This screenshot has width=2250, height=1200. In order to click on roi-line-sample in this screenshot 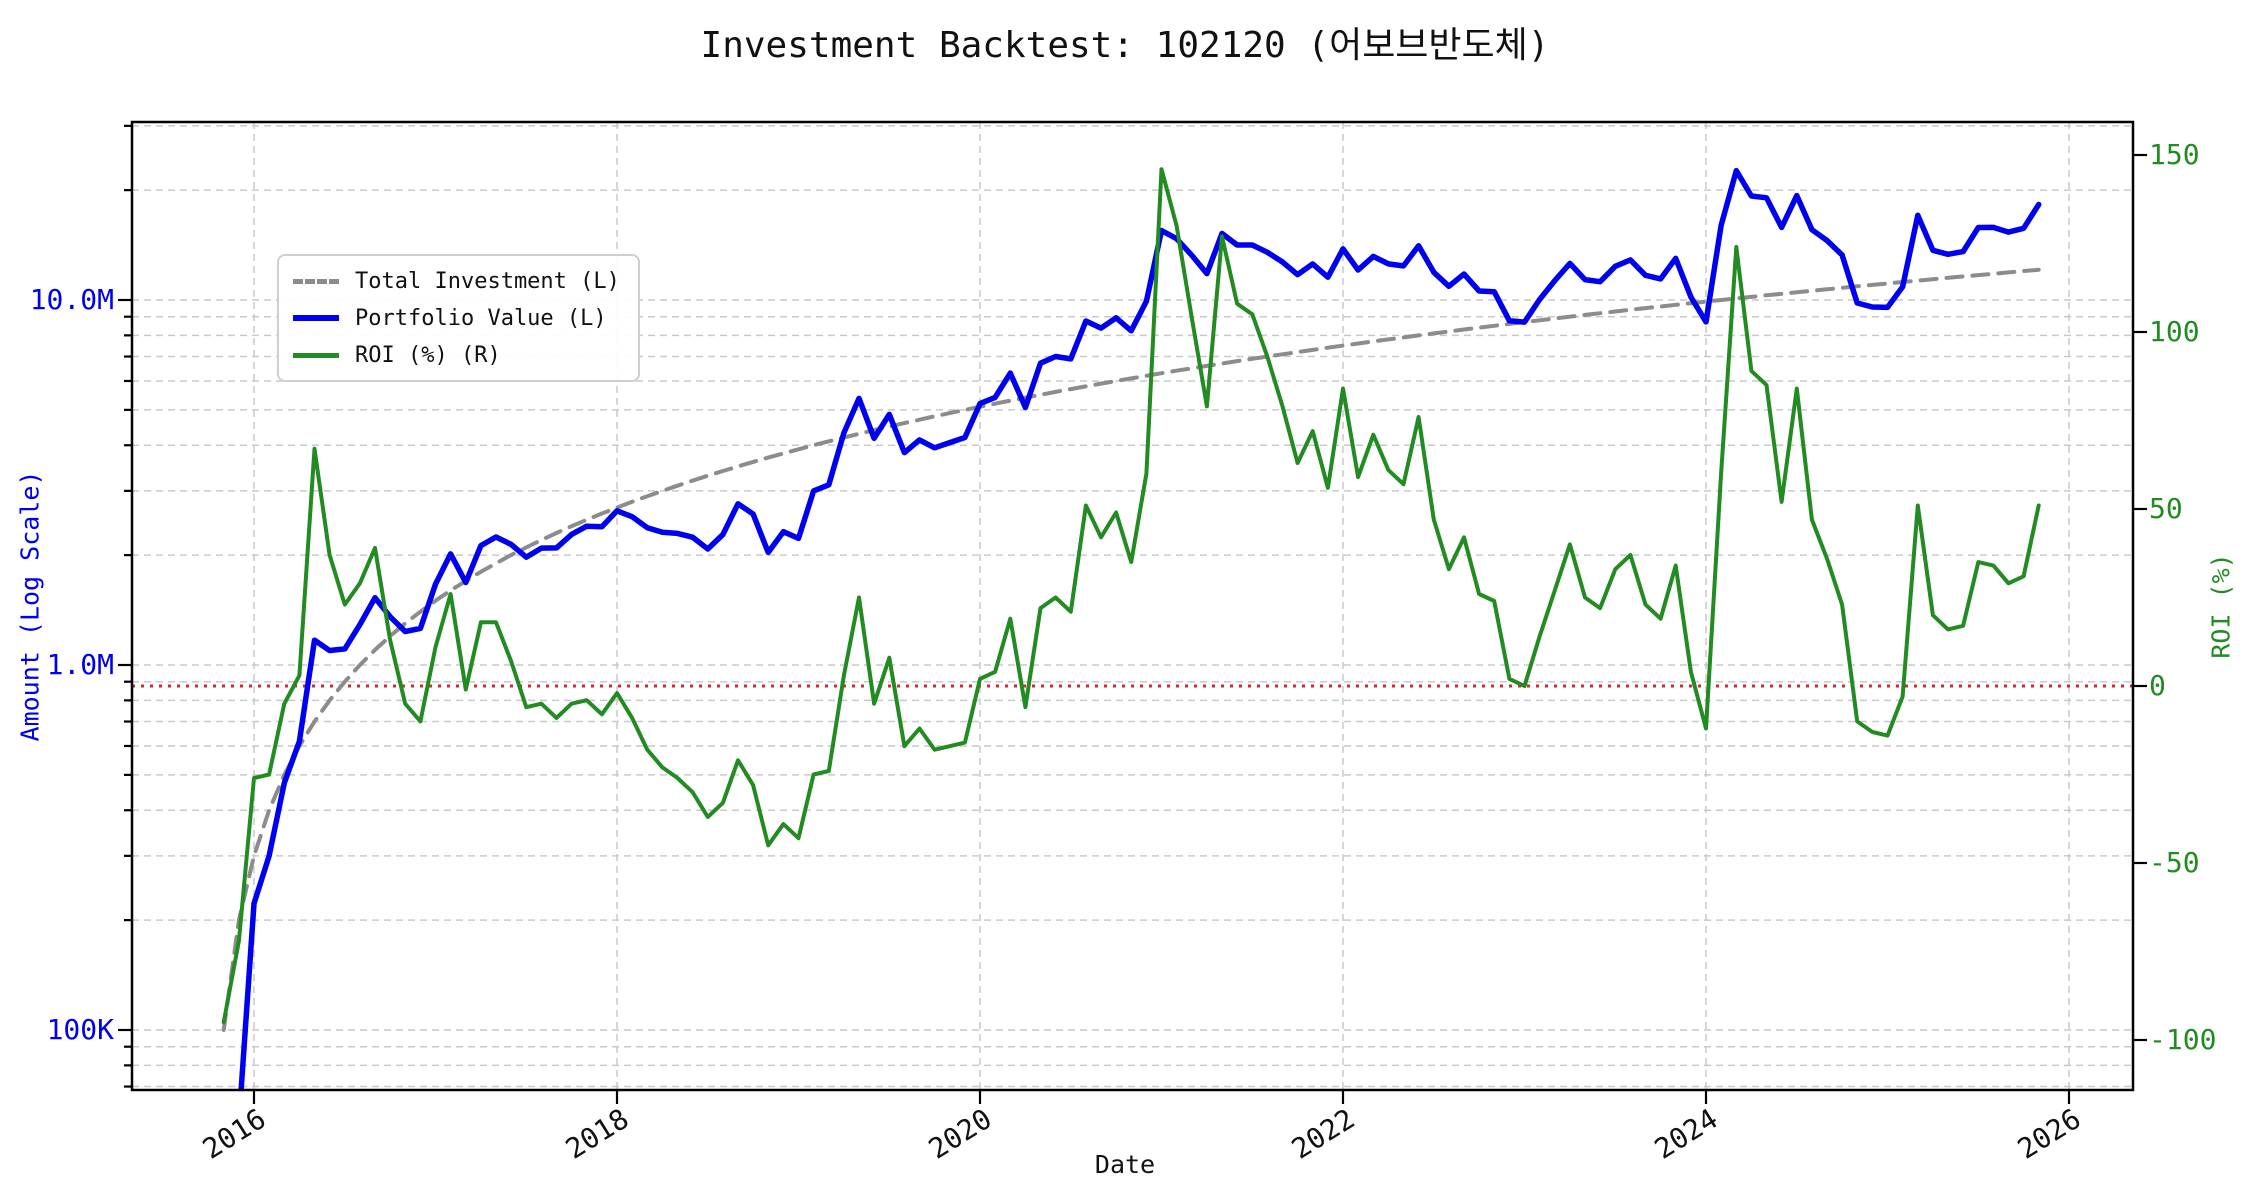, I will do `click(316, 355)`.